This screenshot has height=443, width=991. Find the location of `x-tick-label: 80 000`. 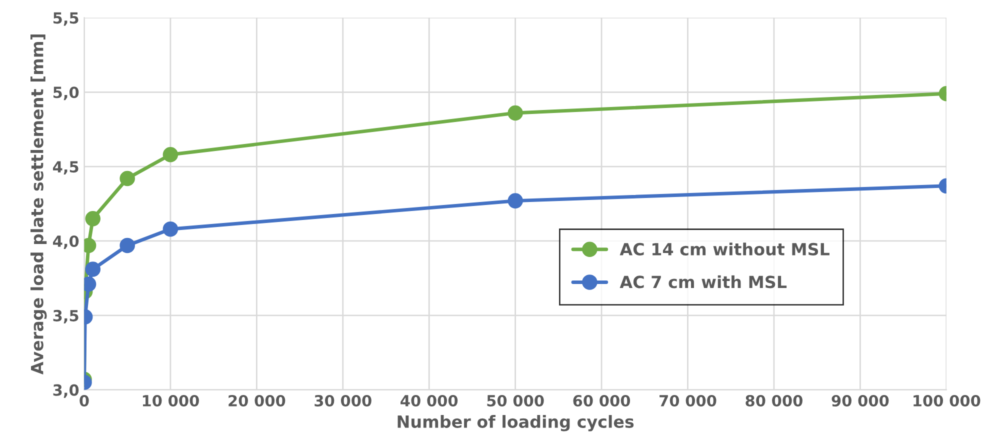

x-tick-label: 80 000 is located at coordinates (774, 400).